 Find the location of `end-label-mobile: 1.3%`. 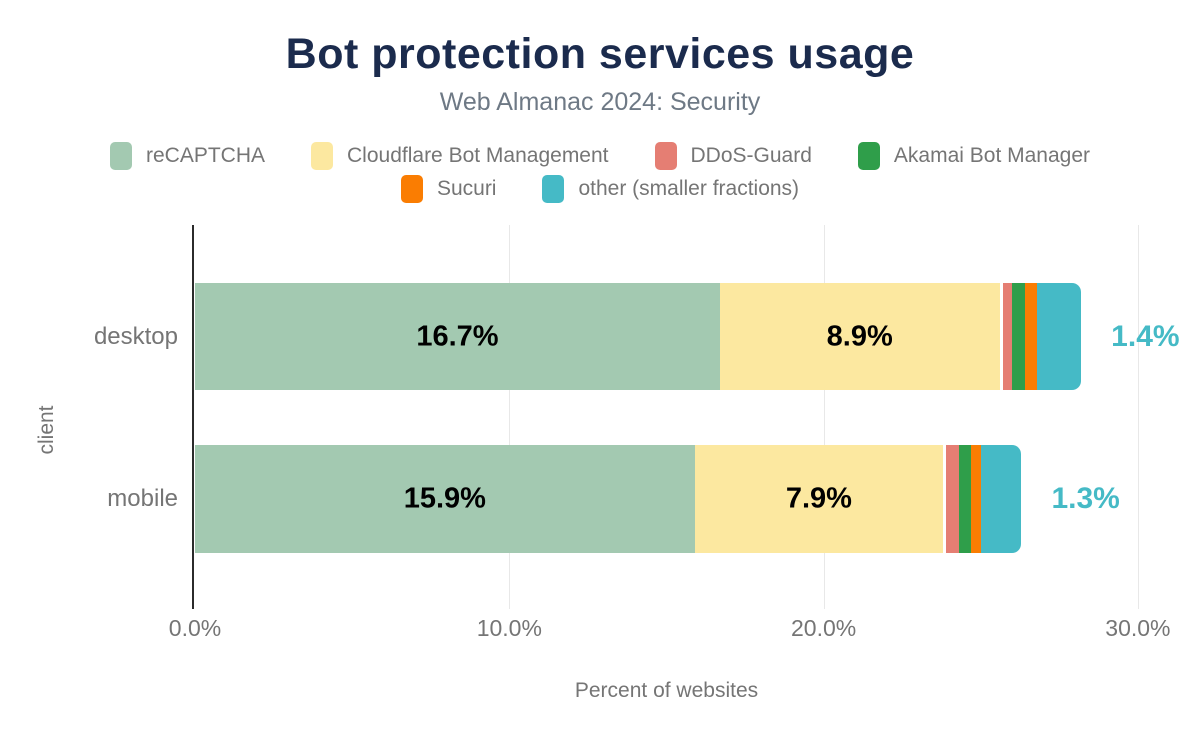

end-label-mobile: 1.3% is located at coordinates (1085, 498).